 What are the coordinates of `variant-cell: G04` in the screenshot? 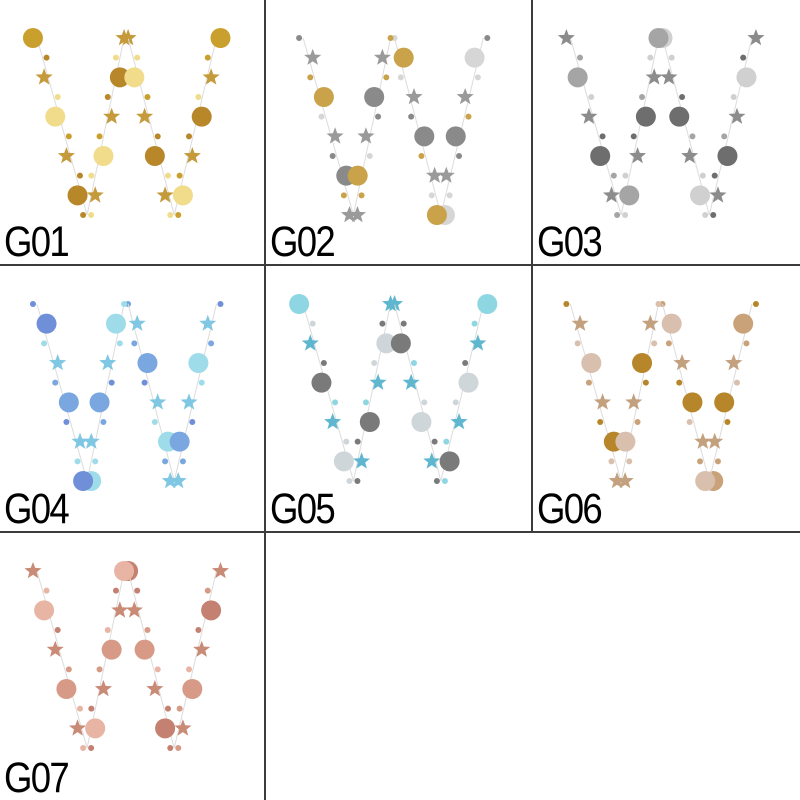 It's located at (132, 398).